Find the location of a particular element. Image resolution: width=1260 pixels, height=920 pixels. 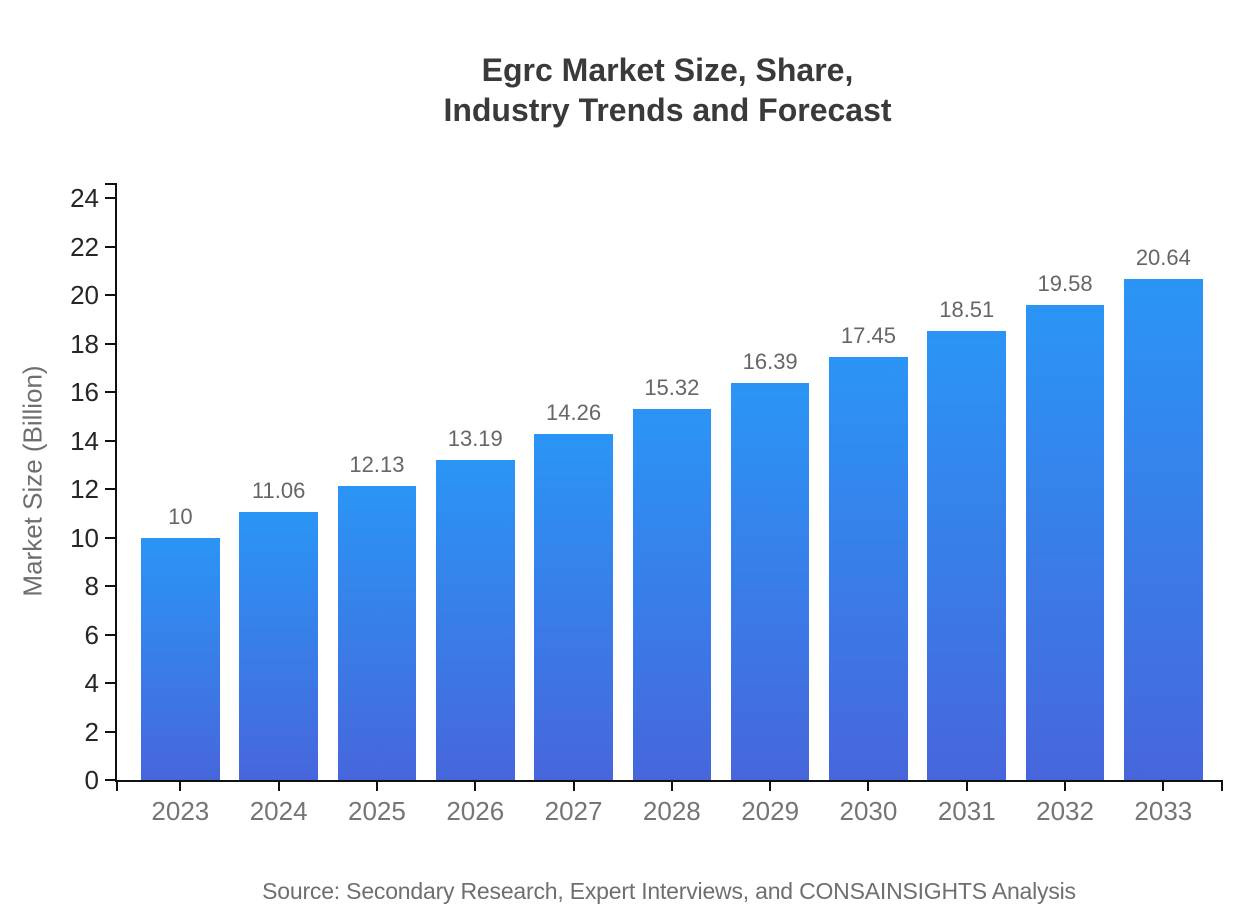

bar-value-label: 18.51 is located at coordinates (967, 310).